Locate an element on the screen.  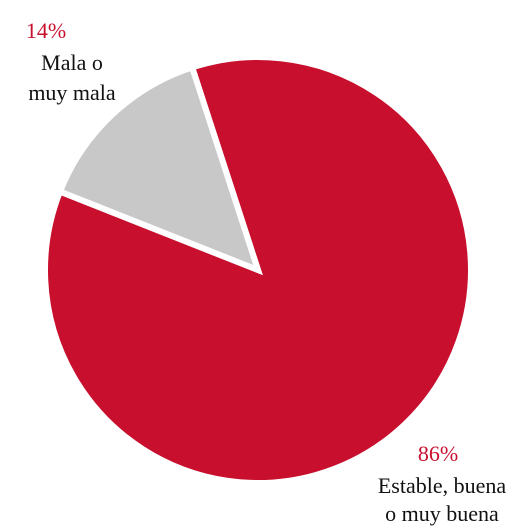
slice-label-mala-line2: muy mala is located at coordinates (72, 92).